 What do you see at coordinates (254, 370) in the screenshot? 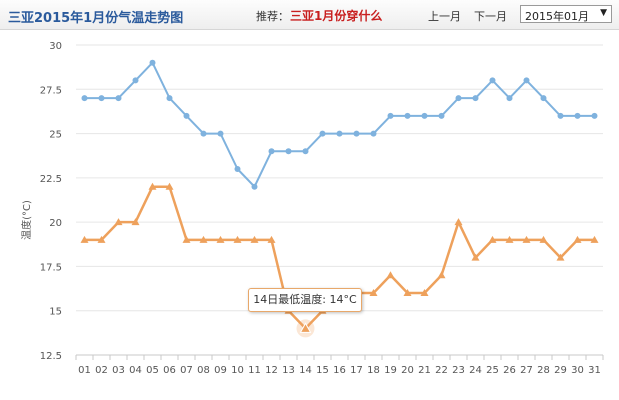
I see `x-tick-label: 11` at bounding box center [254, 370].